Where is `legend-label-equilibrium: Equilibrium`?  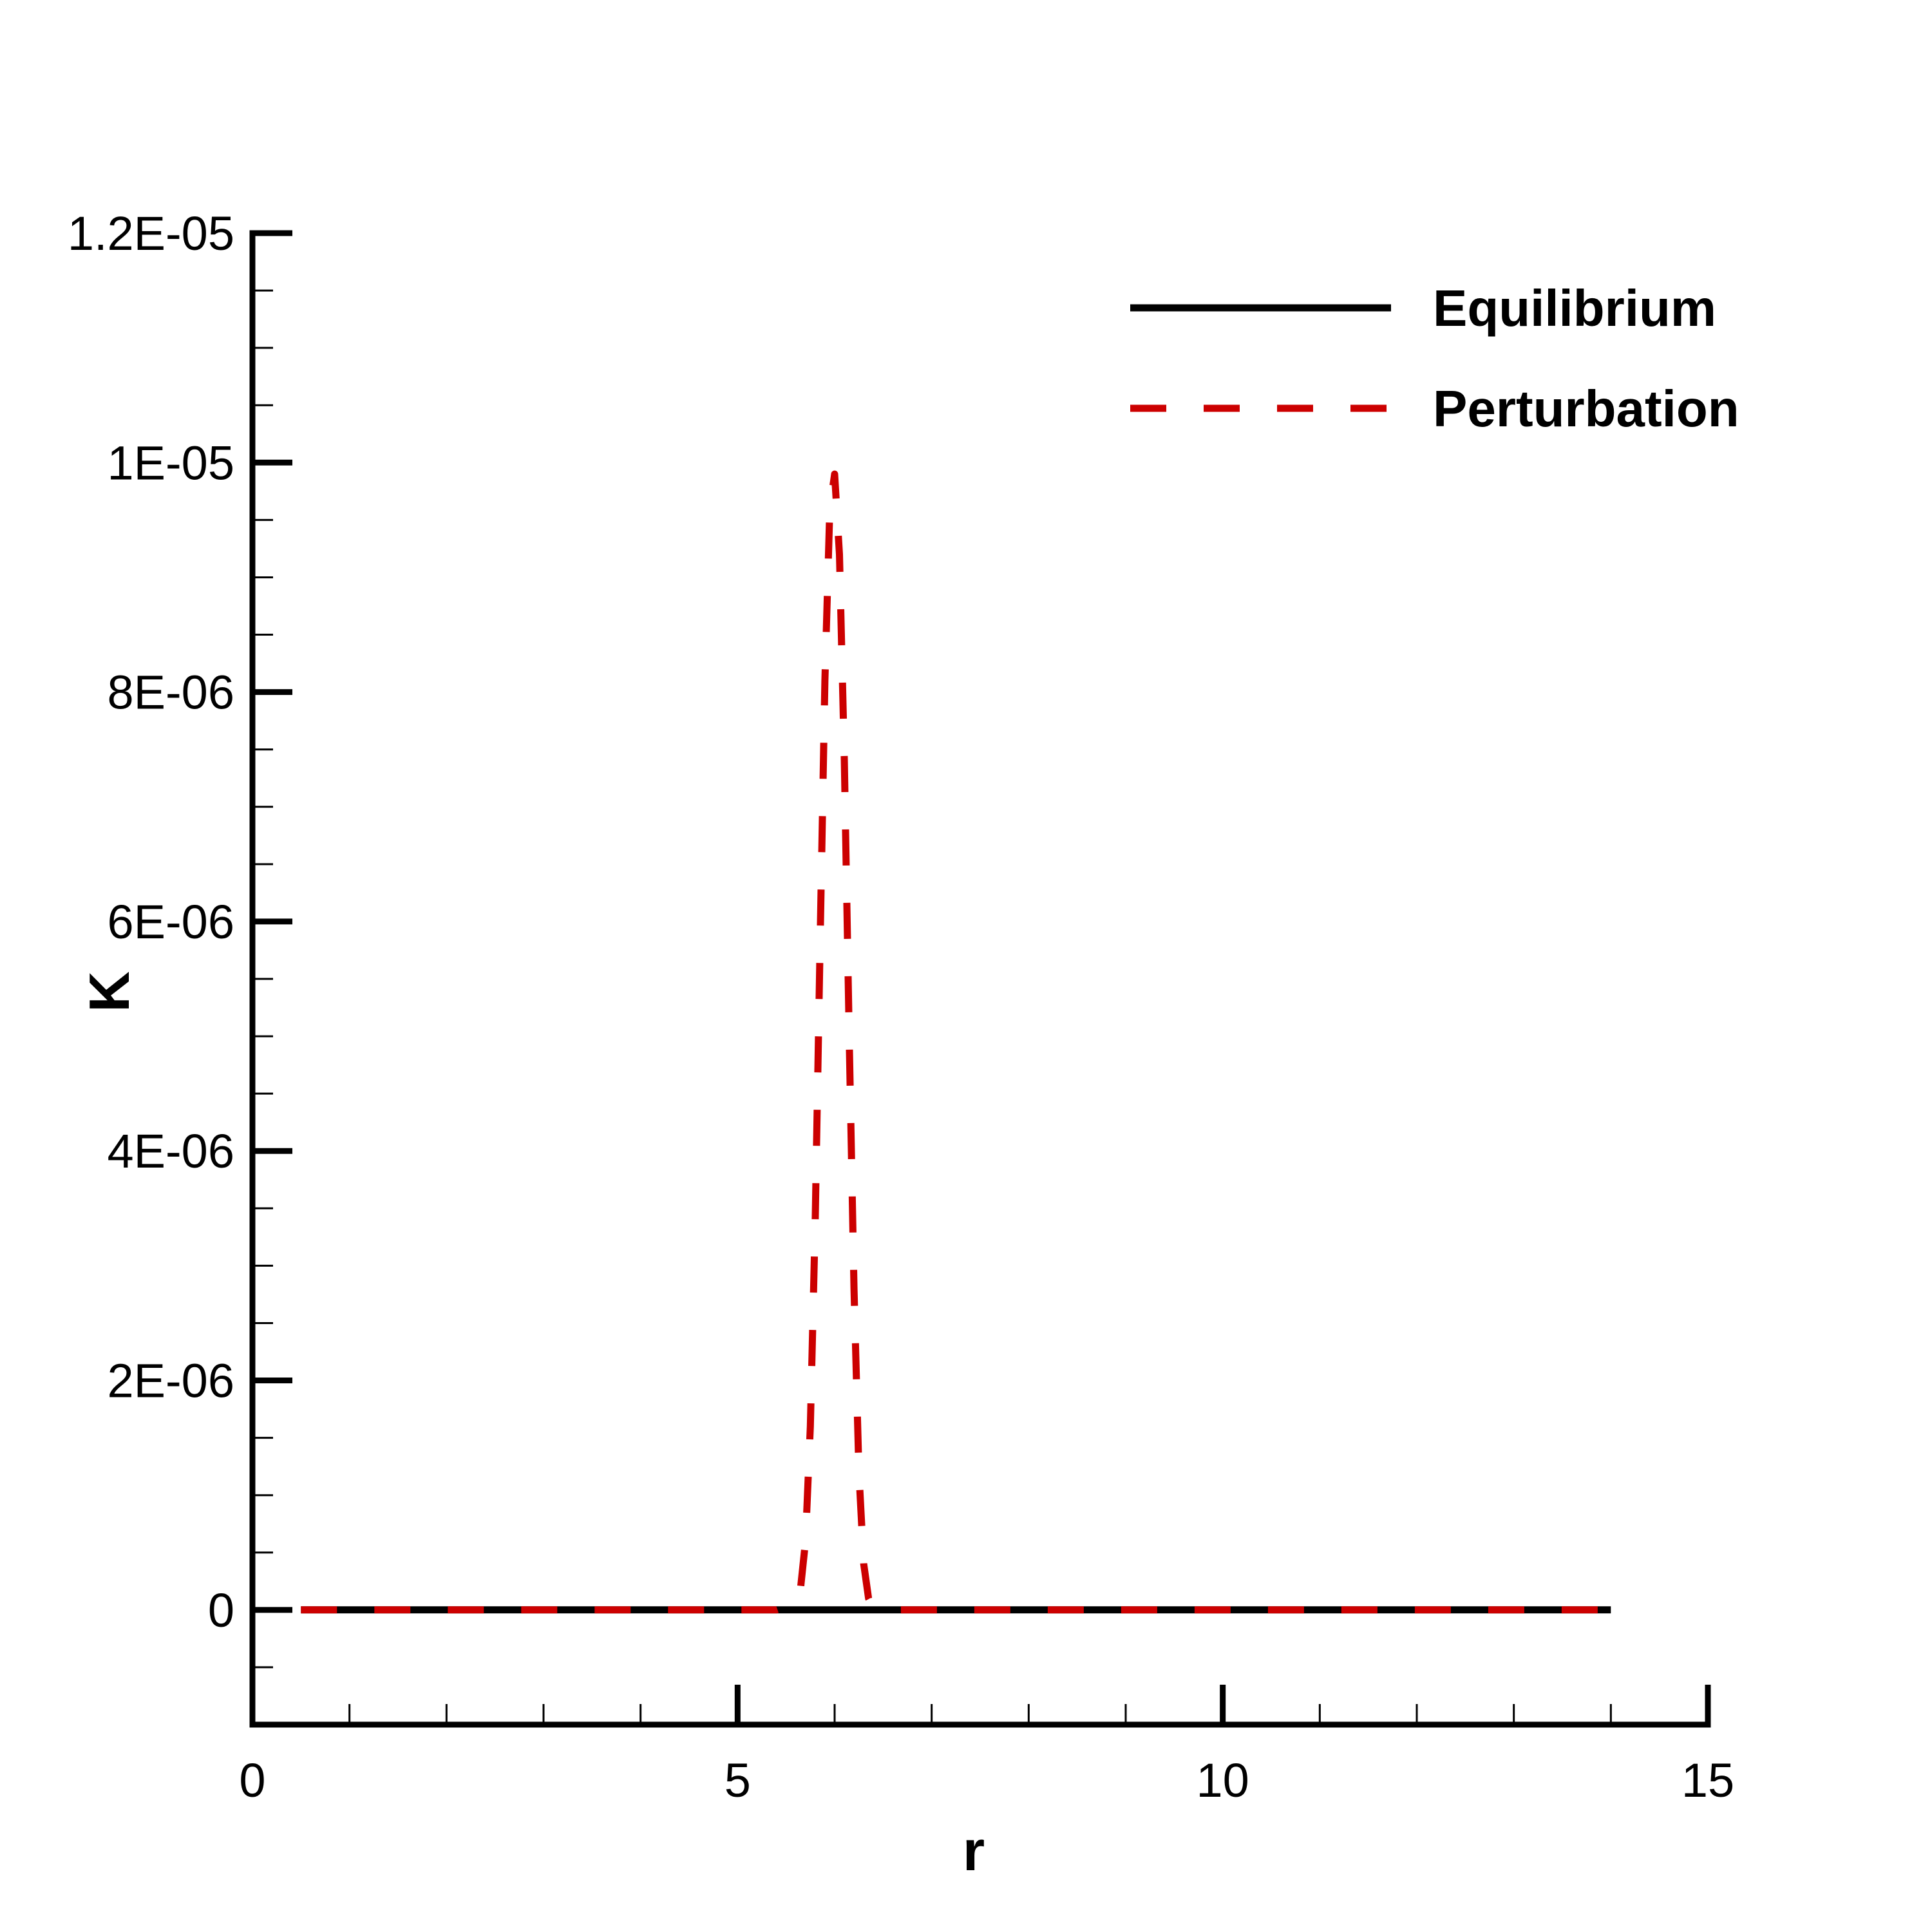 legend-label-equilibrium: Equilibrium is located at coordinates (1574, 308).